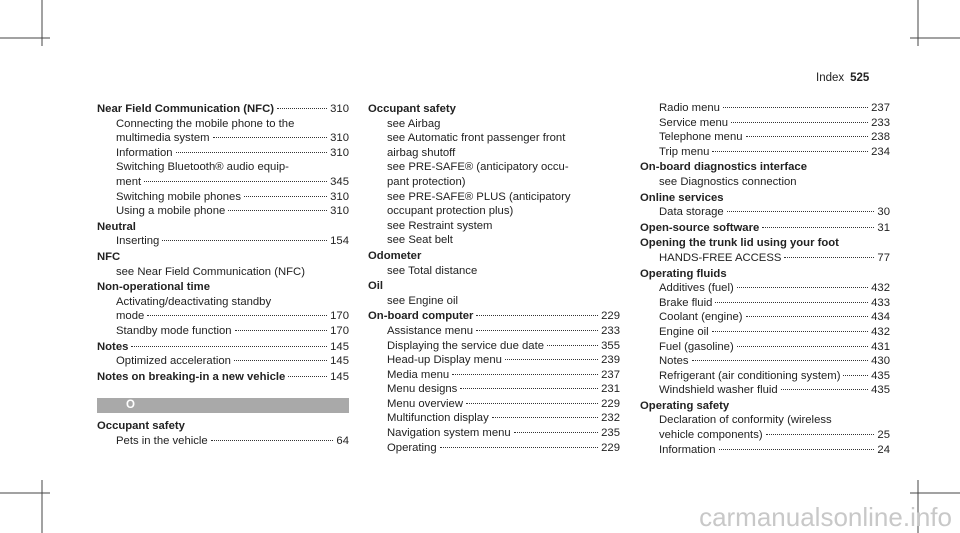  I want to click on index-subentry: Telephone menu 238, so click(765, 137).